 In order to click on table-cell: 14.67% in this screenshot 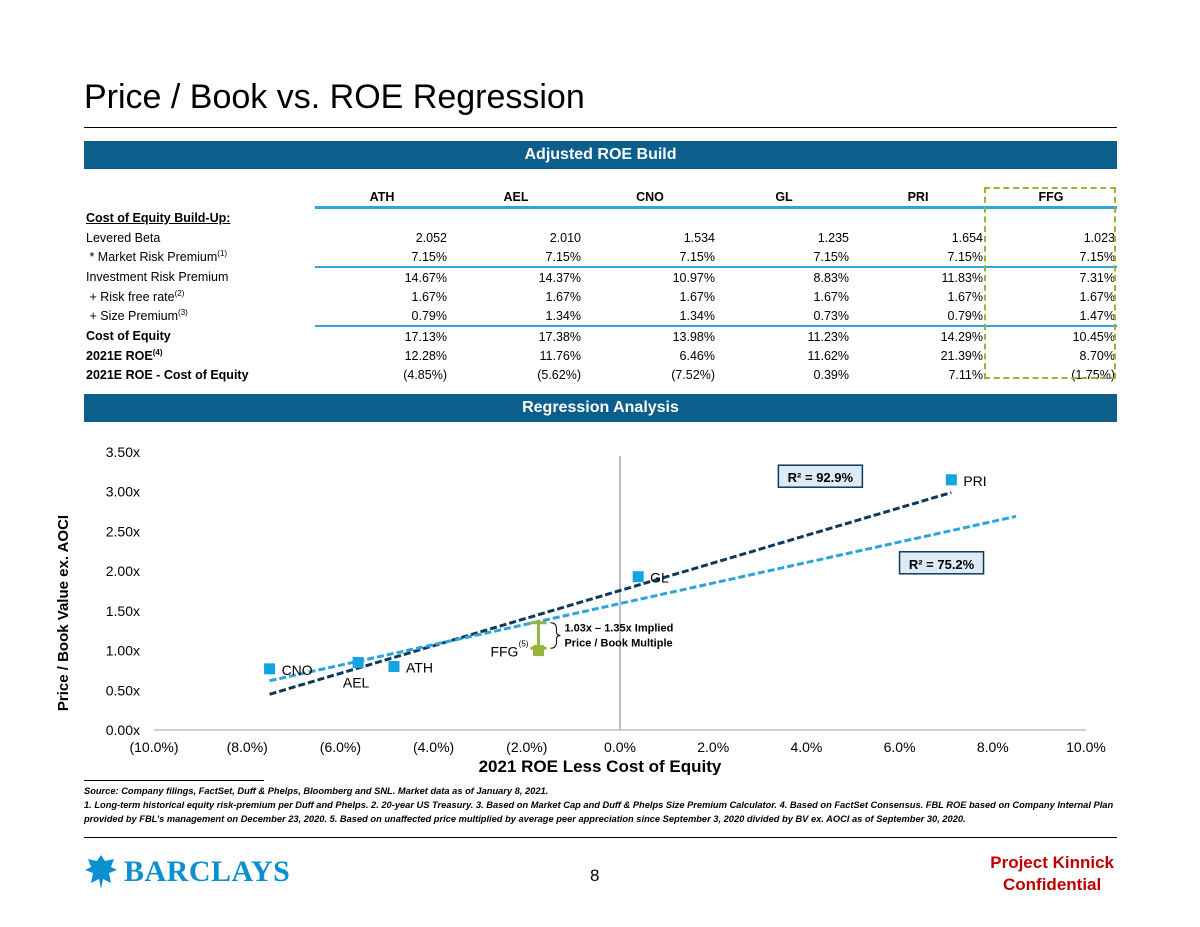, I will do `click(425, 277)`.